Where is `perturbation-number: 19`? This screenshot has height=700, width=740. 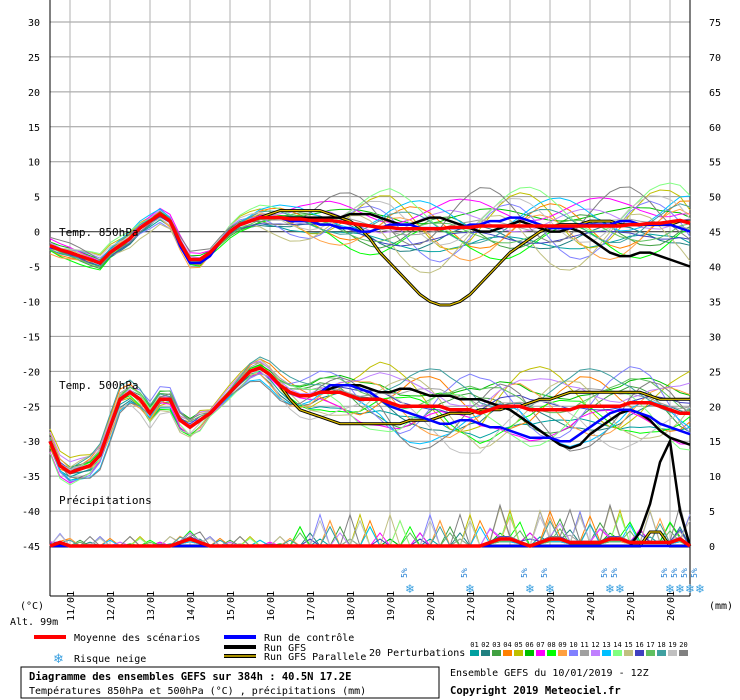
perturbation-number: 19 is located at coordinates (672, 645).